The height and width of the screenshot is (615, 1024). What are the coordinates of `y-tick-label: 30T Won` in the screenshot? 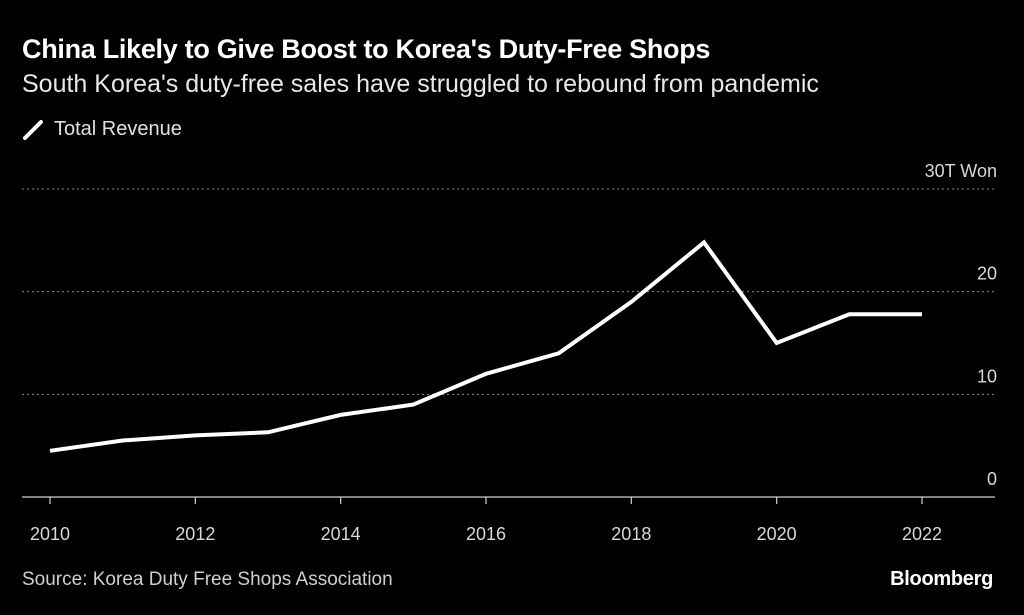 It's located at (961, 171).